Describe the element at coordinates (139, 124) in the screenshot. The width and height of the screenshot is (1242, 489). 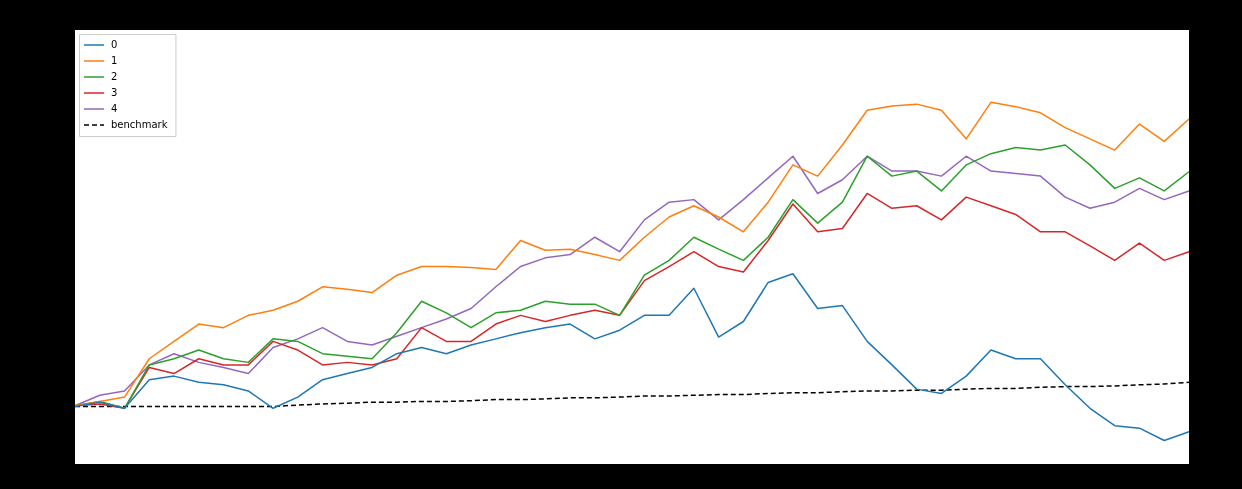
I see `legend-label: benchmark` at that location.